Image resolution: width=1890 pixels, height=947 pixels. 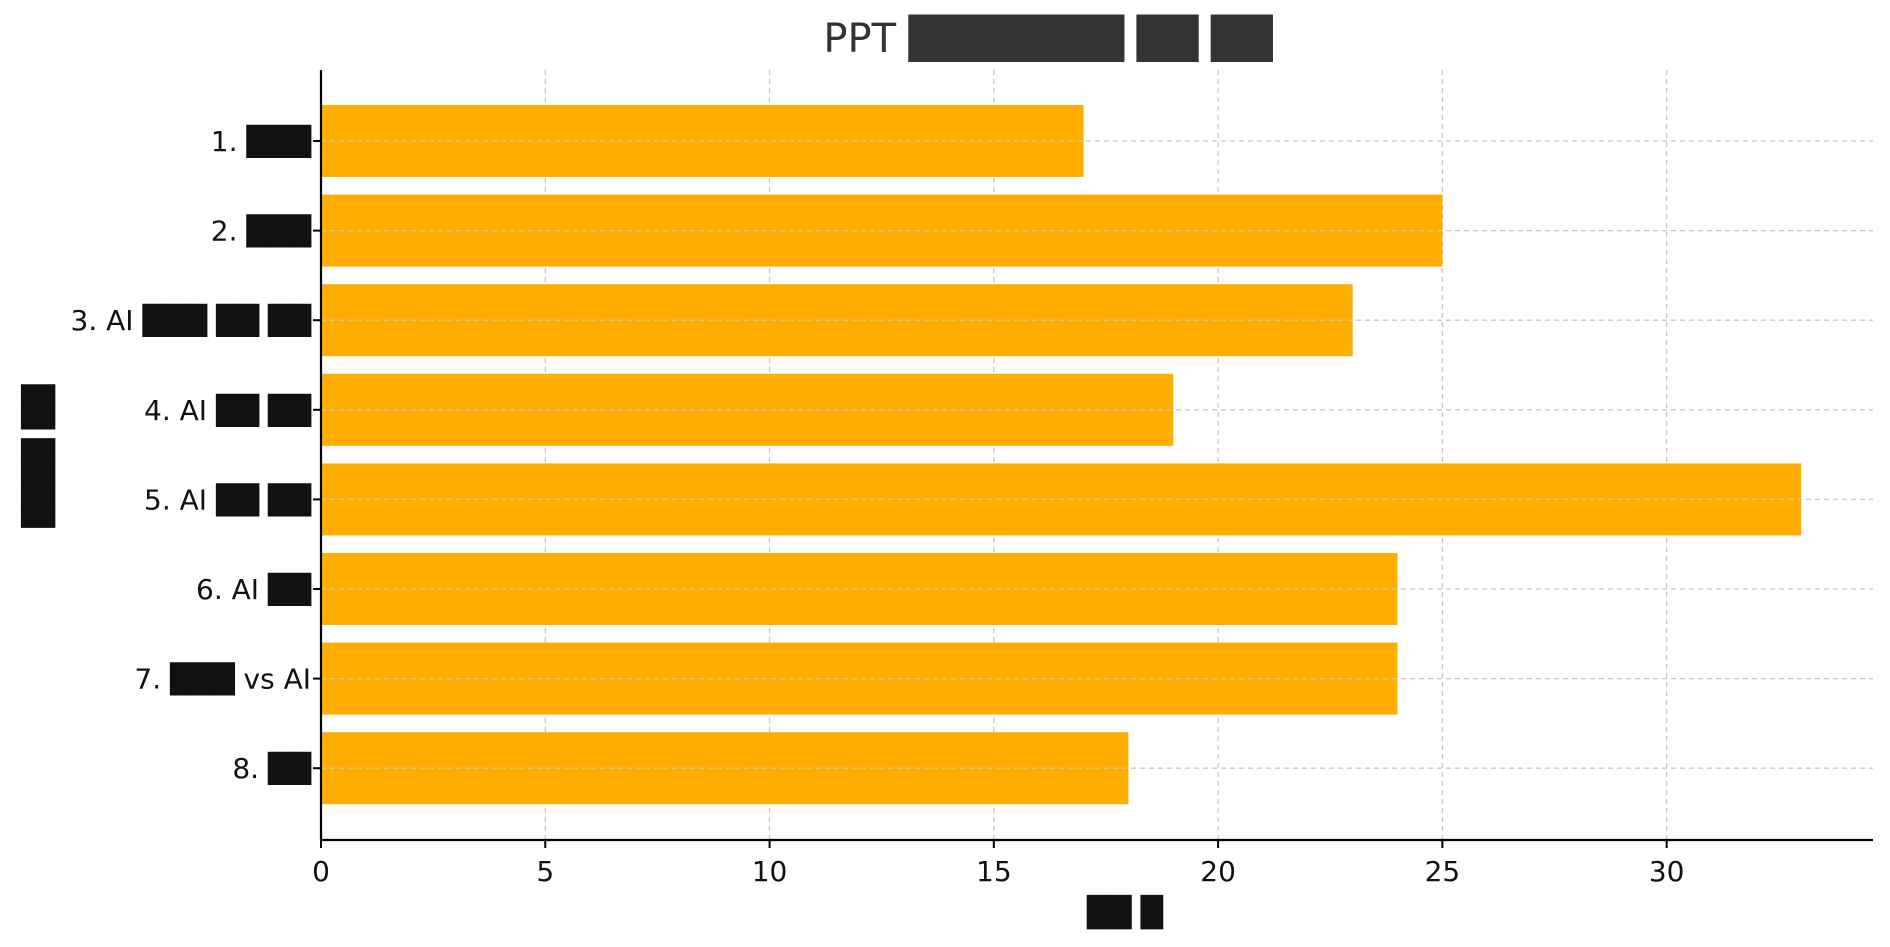 What do you see at coordinates (1667, 871) in the screenshot?
I see `x-tick-label: 30` at bounding box center [1667, 871].